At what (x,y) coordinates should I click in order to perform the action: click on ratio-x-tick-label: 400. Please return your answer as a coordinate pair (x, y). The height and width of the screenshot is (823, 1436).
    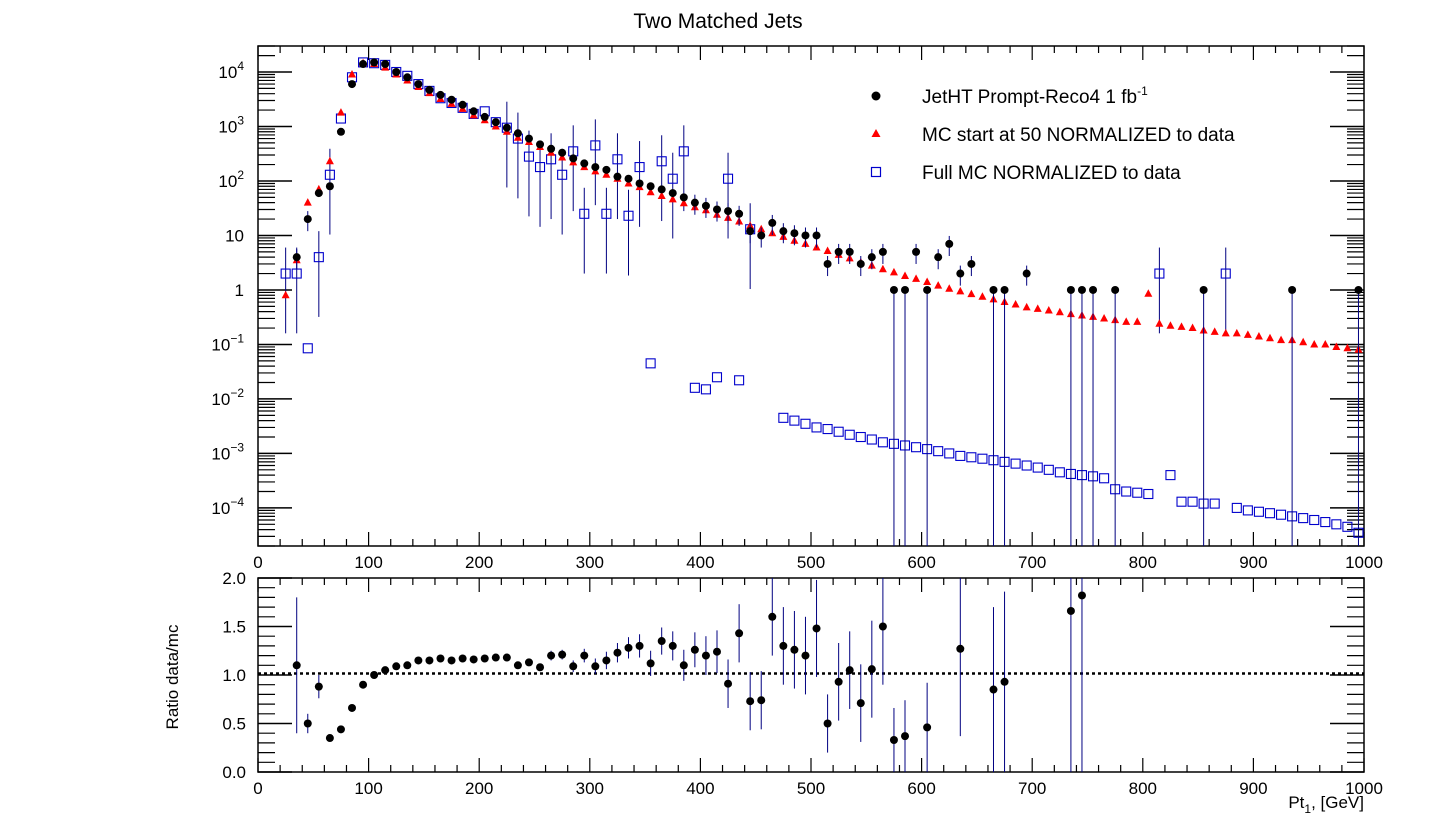
    Looking at the image, I should click on (700, 788).